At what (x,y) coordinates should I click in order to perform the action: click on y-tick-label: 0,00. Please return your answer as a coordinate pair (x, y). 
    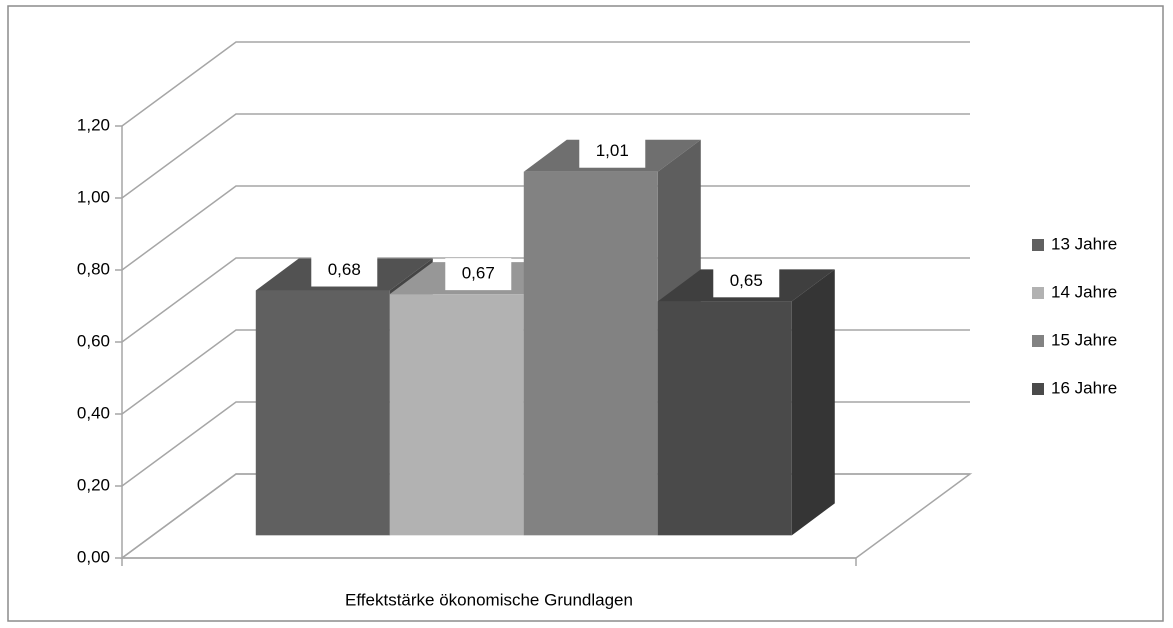
    Looking at the image, I should click on (93, 556).